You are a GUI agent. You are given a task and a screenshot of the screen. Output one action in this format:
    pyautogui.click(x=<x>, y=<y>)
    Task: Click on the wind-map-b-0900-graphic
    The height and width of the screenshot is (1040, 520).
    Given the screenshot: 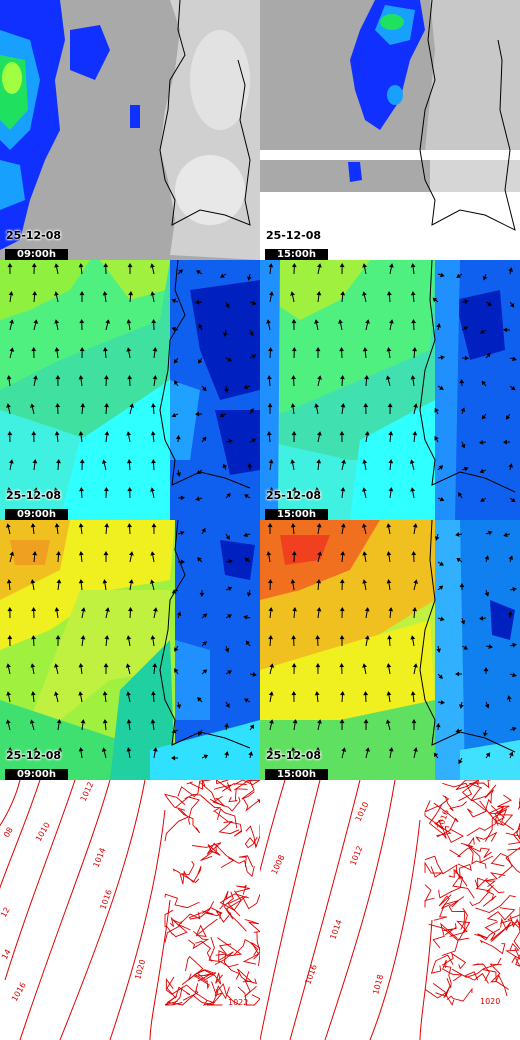 What is the action you would take?
    pyautogui.click(x=130, y=650)
    